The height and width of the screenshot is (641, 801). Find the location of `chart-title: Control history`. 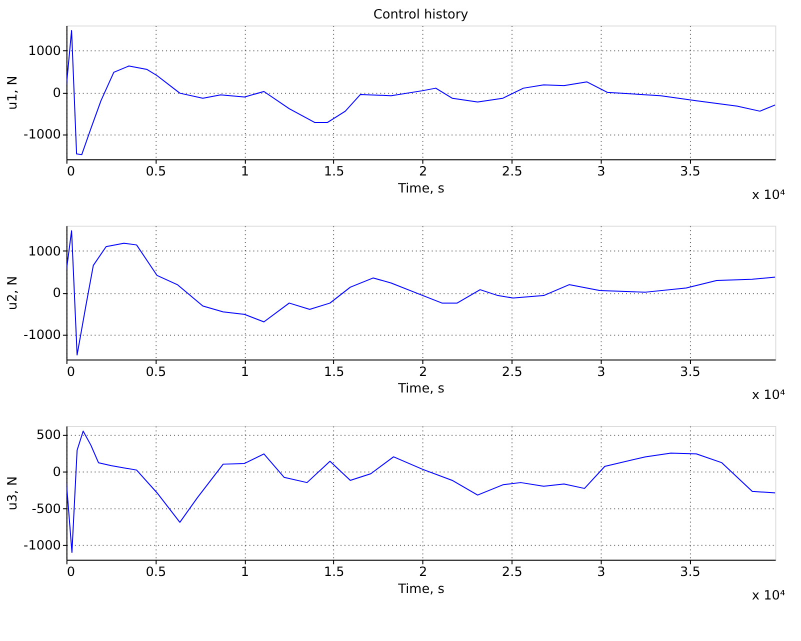

chart-title: Control history is located at coordinates (421, 15).